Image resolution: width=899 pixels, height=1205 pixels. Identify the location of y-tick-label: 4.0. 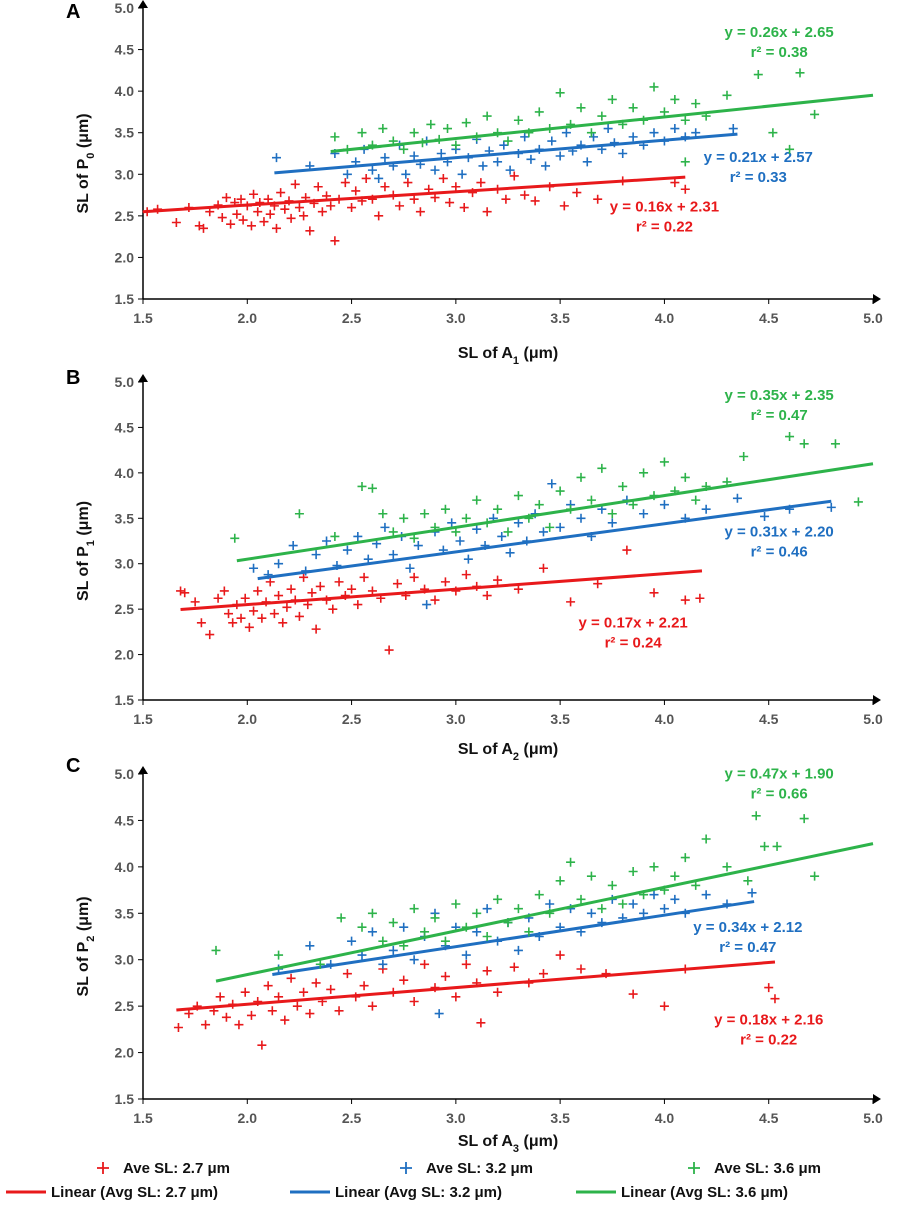
(125, 867).